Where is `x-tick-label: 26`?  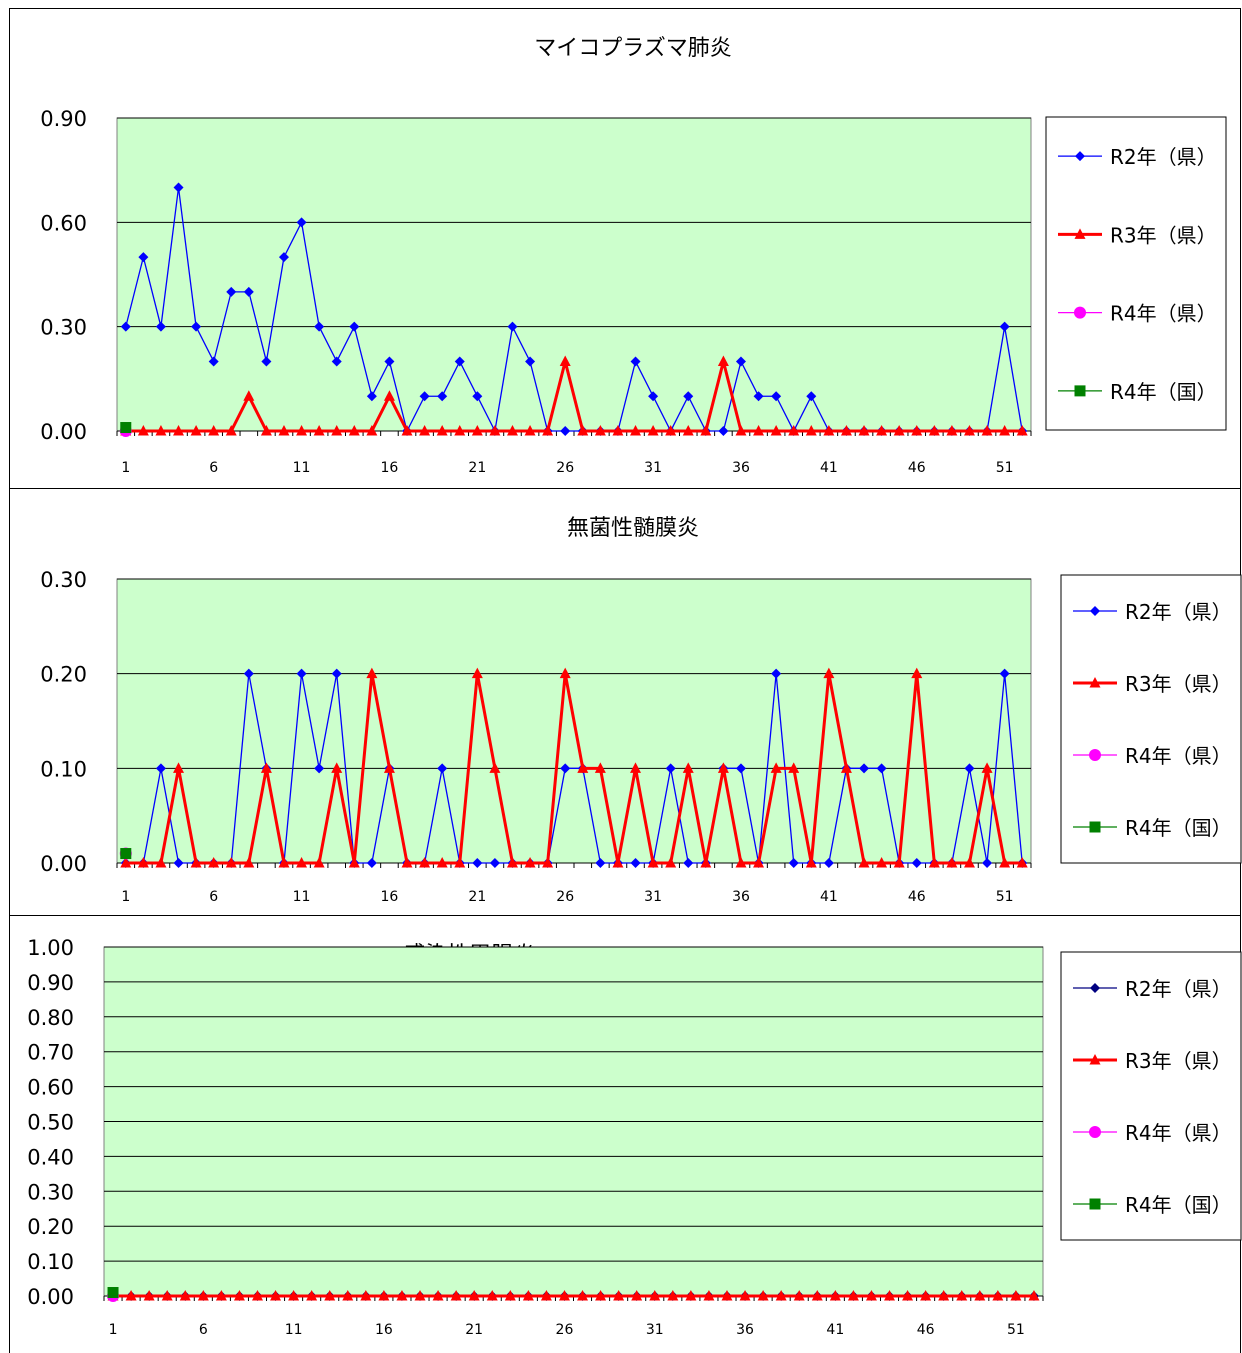
x-tick-label: 26 is located at coordinates (565, 1330).